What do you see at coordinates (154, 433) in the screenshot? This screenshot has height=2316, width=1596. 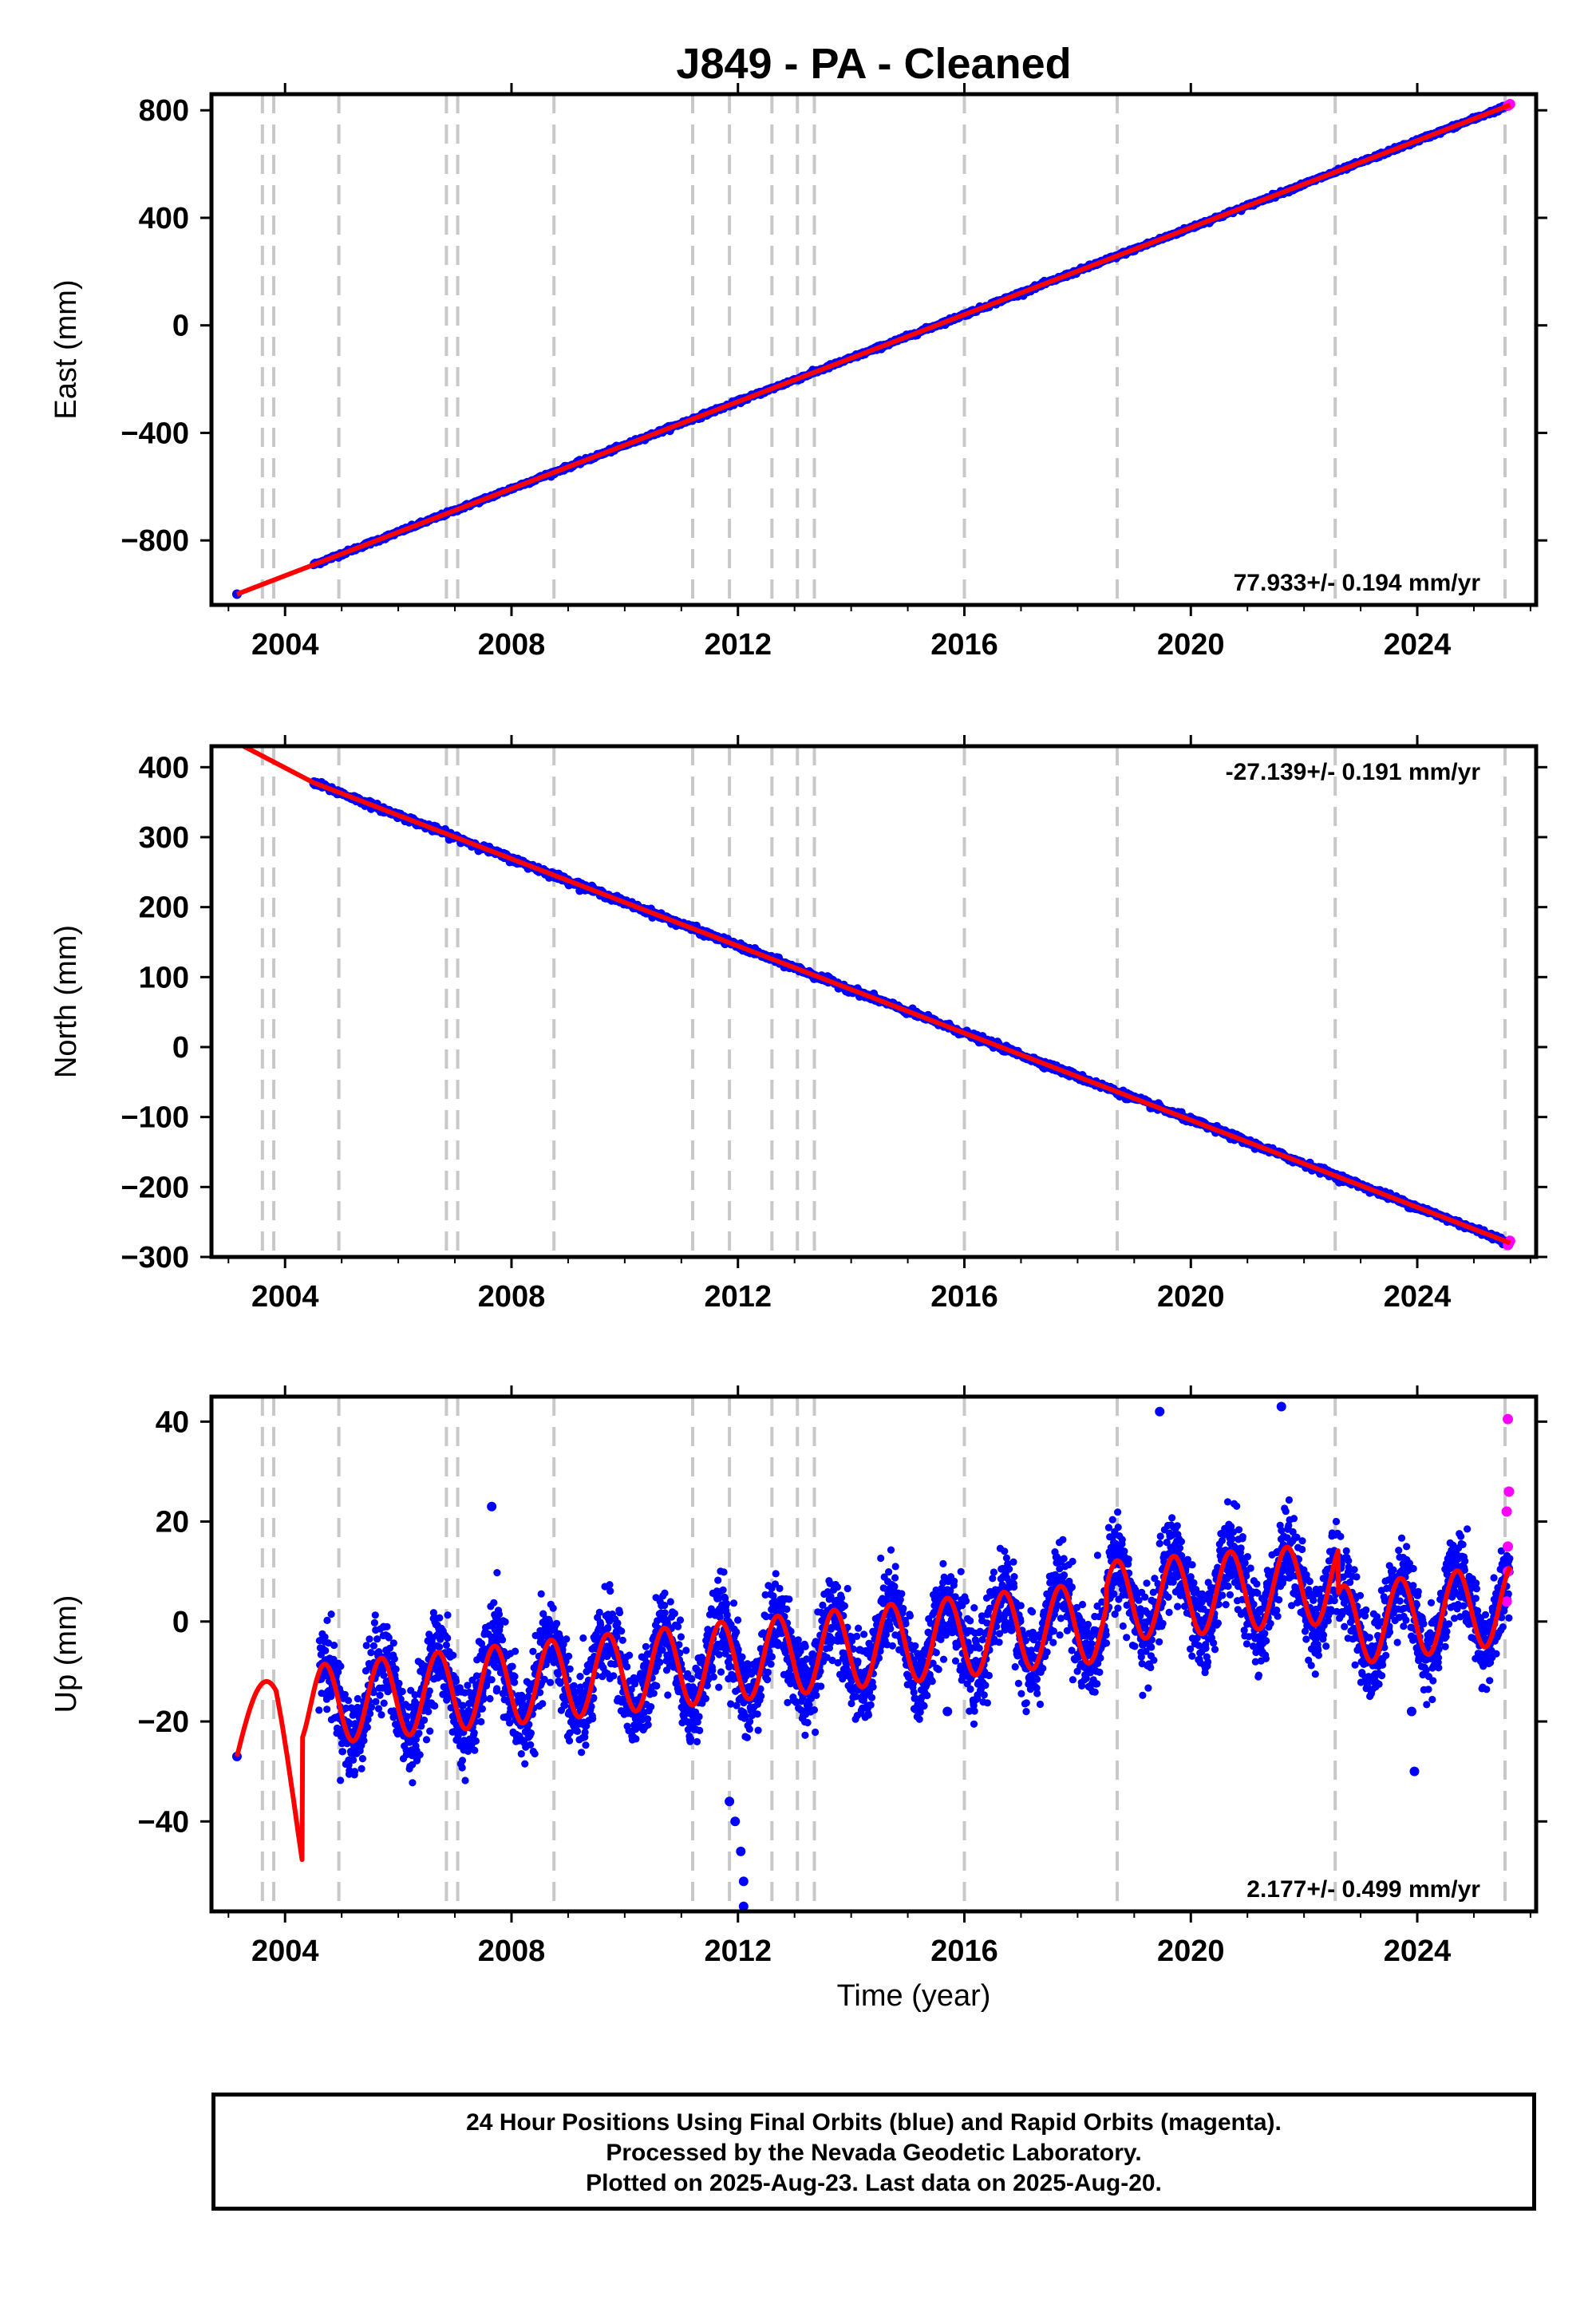 I see `y-tick-label-3: −400` at bounding box center [154, 433].